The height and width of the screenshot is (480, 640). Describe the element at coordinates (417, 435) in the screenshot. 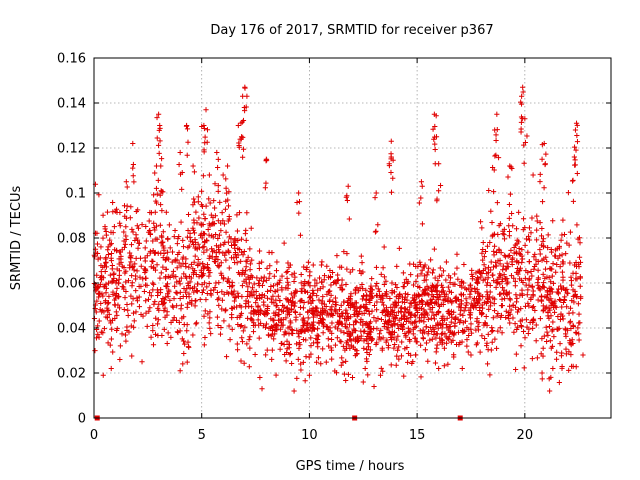

I see `x-tick-label: 15` at that location.